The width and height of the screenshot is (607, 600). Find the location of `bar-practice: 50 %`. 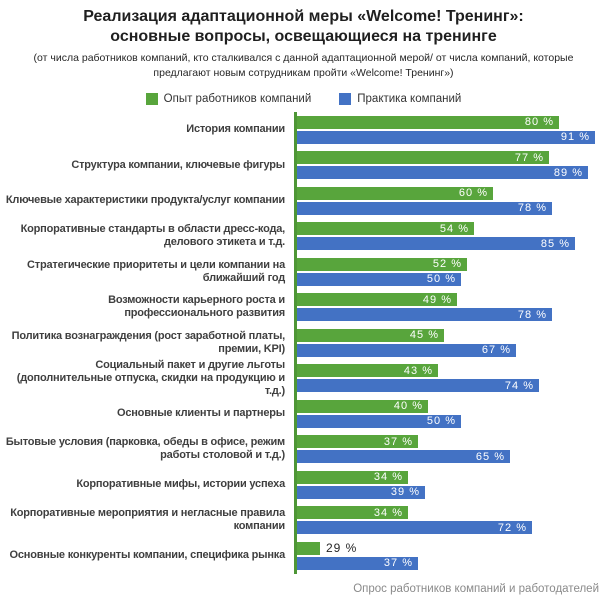

bar-practice: 50 % is located at coordinates (379, 421).